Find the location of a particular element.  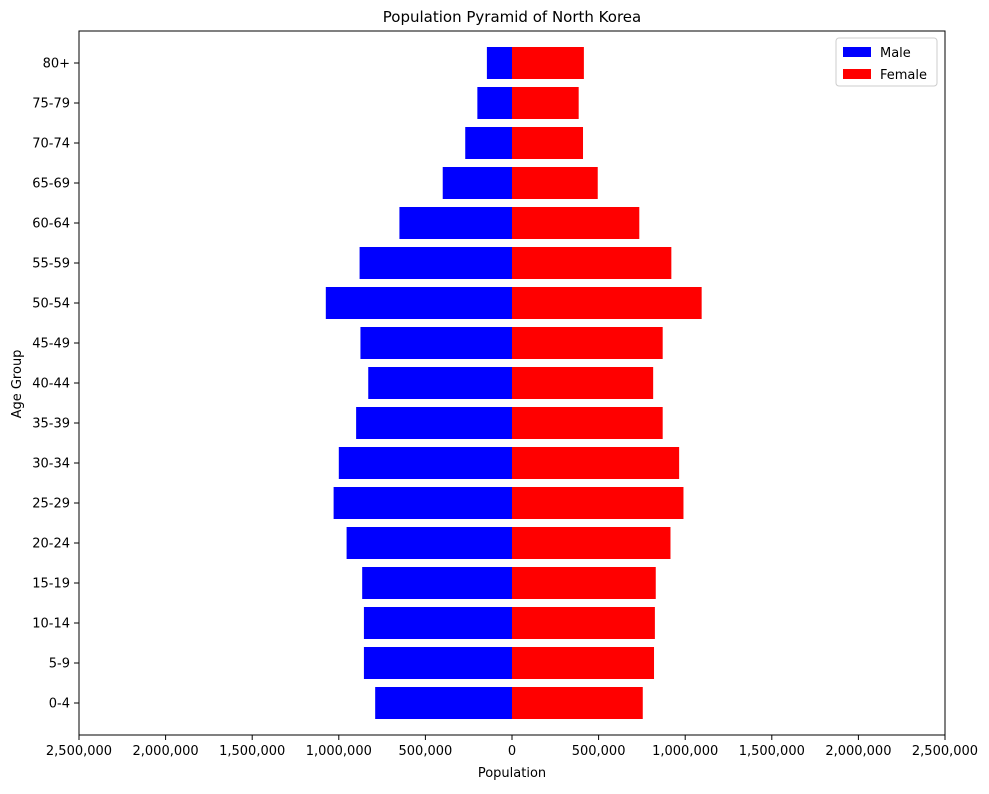

y-tick-label: 75-79 is located at coordinates (51, 104).